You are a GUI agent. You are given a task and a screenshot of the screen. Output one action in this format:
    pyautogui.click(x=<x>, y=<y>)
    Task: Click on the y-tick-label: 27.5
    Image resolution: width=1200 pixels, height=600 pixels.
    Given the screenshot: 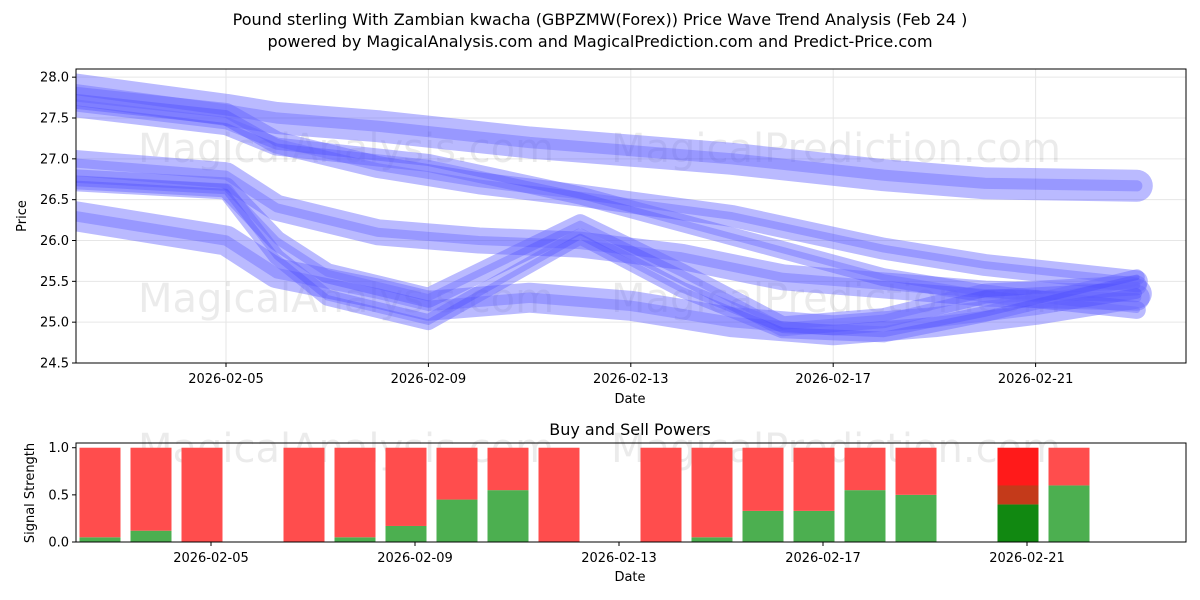 What is the action you would take?
    pyautogui.click(x=54, y=119)
    